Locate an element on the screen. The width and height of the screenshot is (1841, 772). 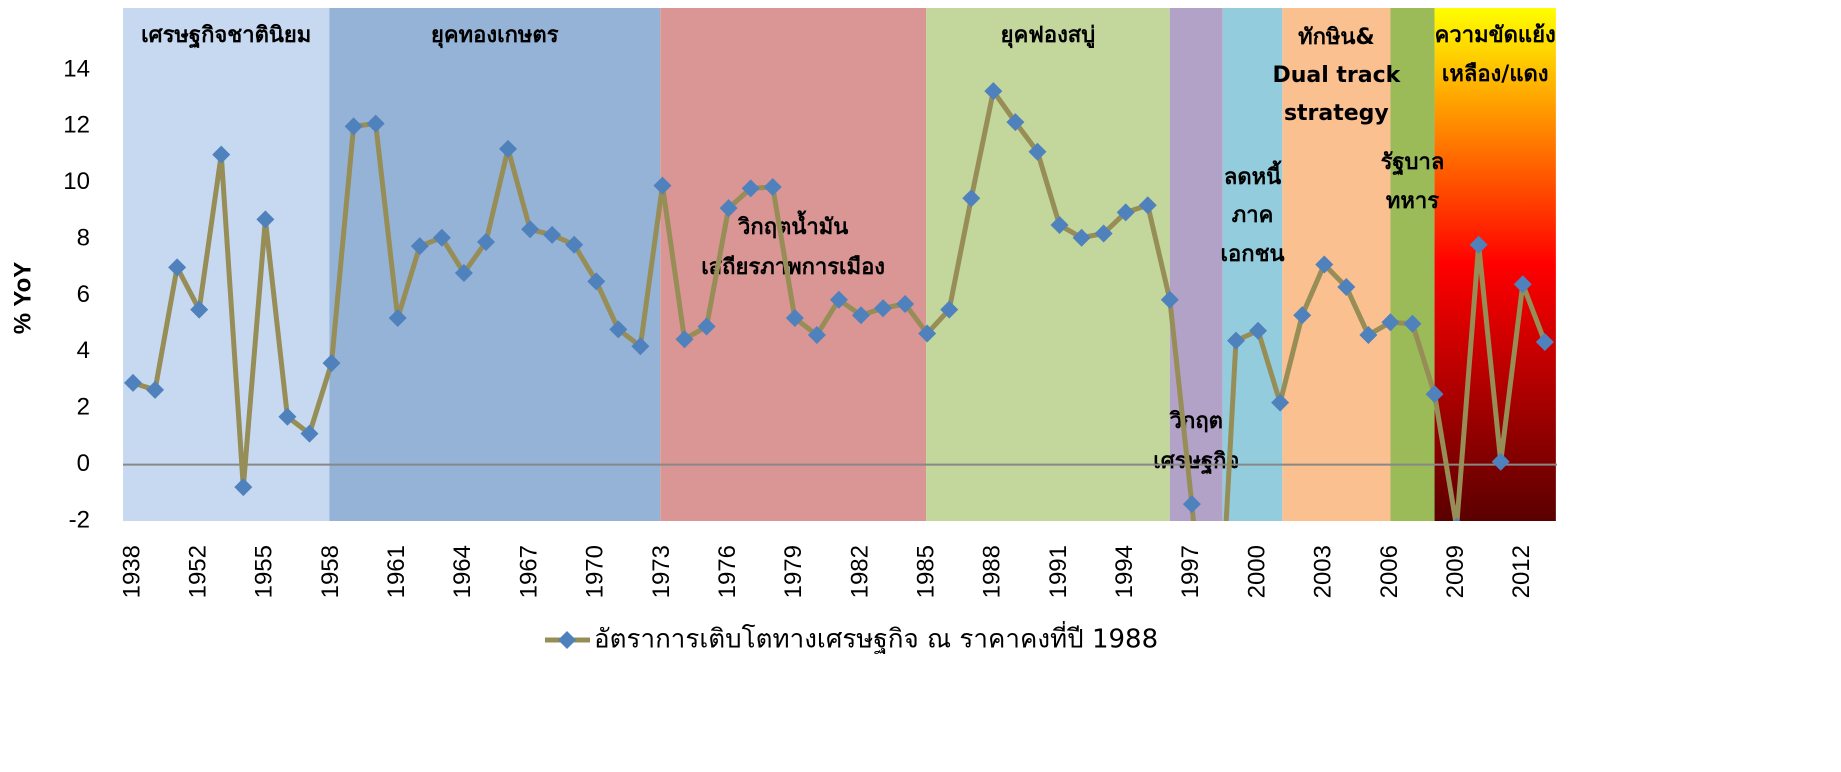
x-tick-label: 1938 is located at coordinates (131, 571).